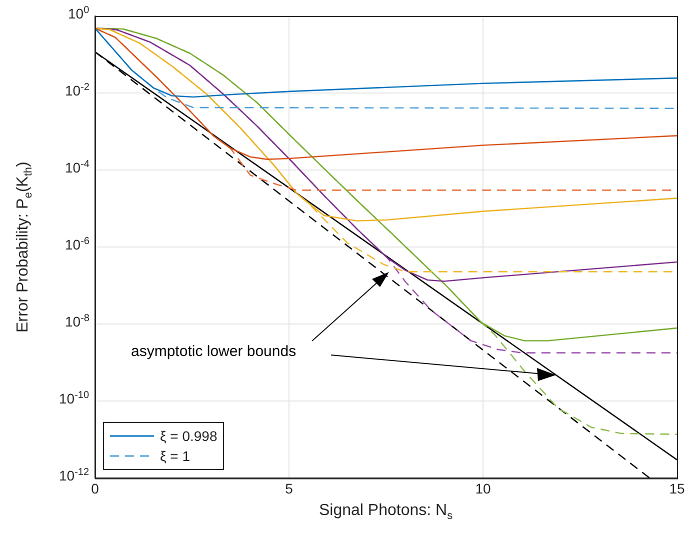 This screenshot has width=688, height=533. I want to click on y-tick-label: 10$^{-10}$, so click(74, 398).